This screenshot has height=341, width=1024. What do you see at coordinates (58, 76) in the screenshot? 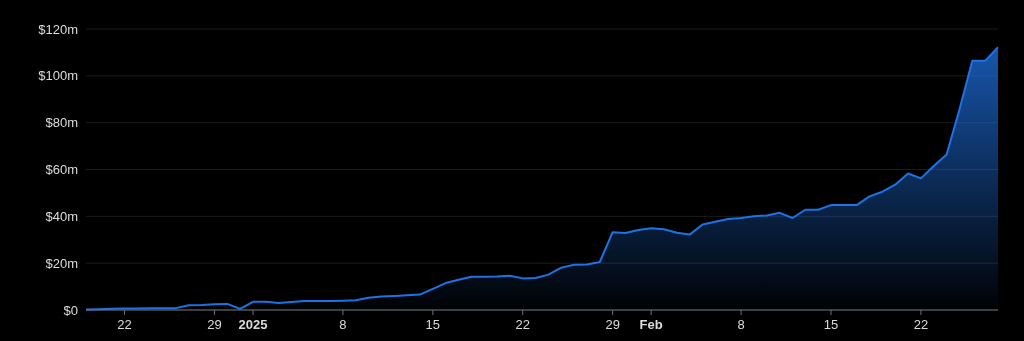
I see `y-tick-label: $100m` at bounding box center [58, 76].